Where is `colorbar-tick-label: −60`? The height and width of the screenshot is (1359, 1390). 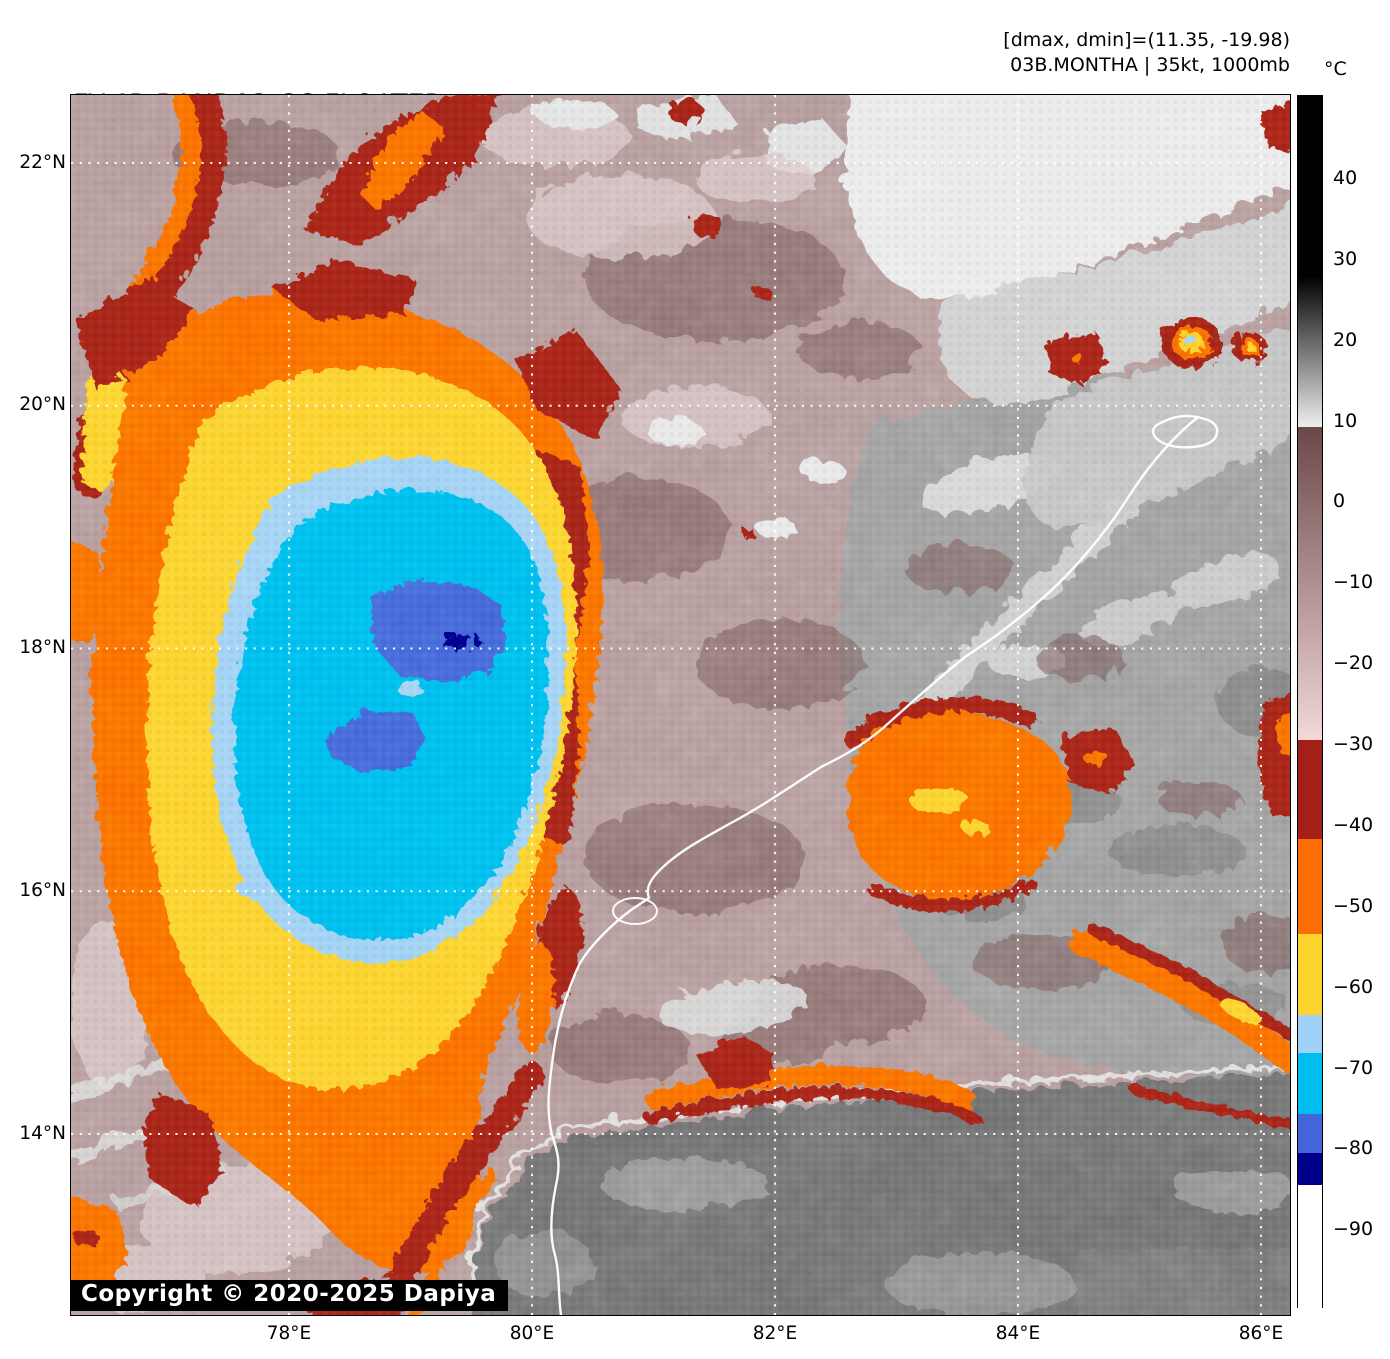 colorbar-tick-label: −60 is located at coordinates (1353, 987).